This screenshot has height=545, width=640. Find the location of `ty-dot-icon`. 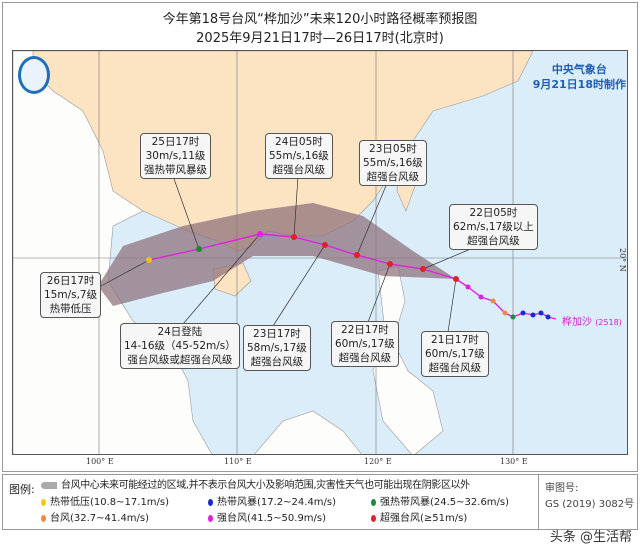

ty-dot-icon is located at coordinates (43, 518).